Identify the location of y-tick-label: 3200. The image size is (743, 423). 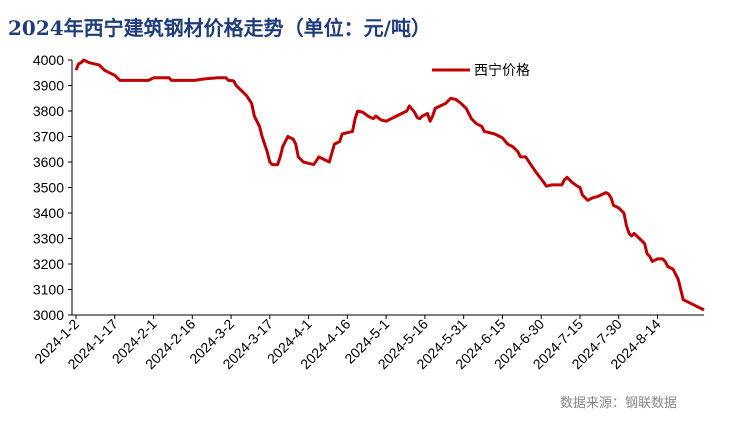
(48, 264).